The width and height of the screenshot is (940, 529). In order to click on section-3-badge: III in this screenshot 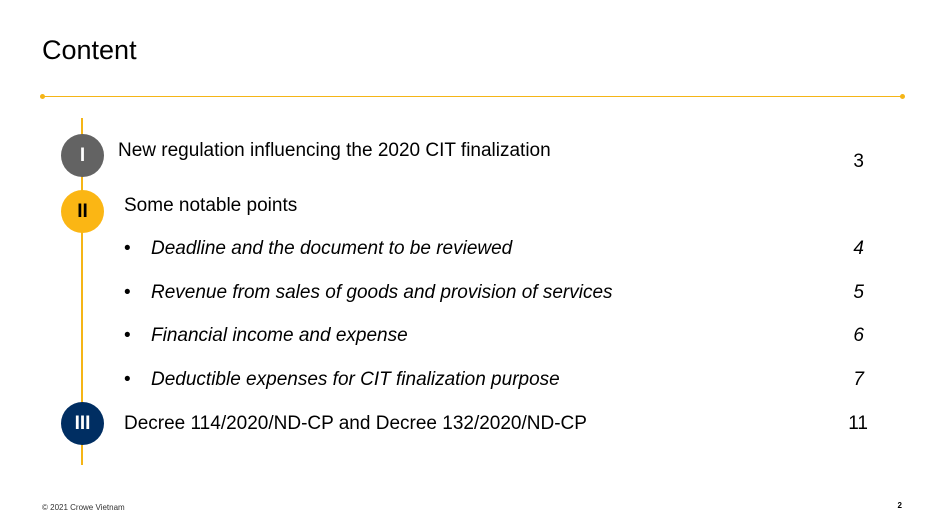, I will do `click(82, 423)`.